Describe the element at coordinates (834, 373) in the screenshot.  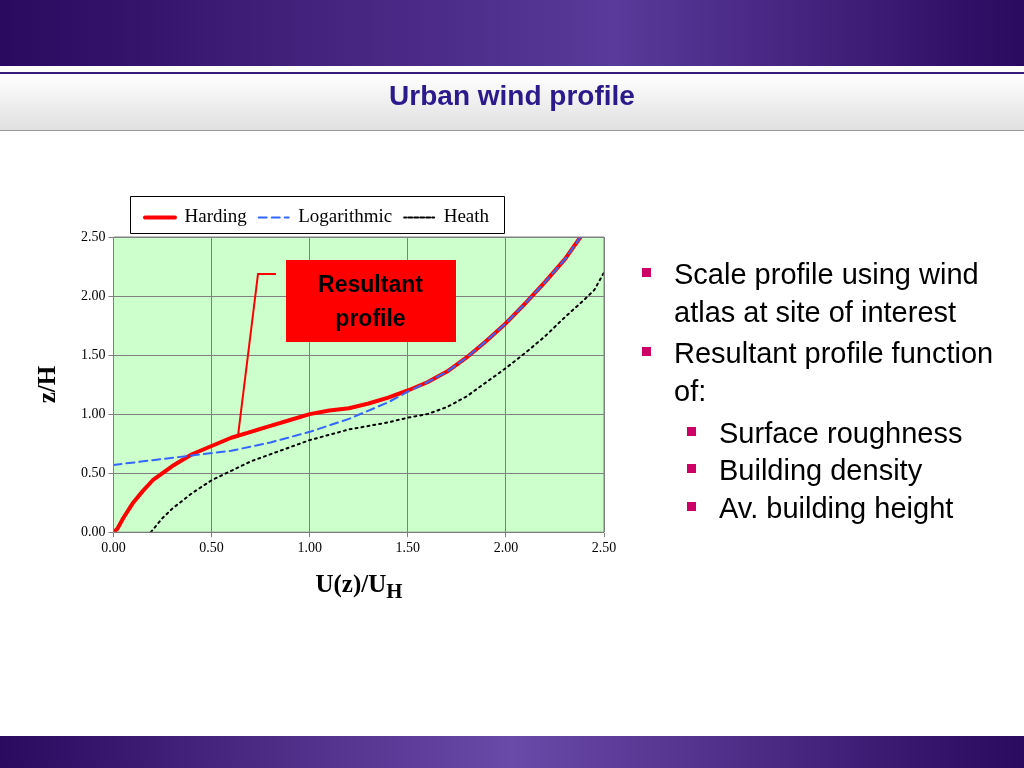
I see `text: Resultant profile function of:` at that location.